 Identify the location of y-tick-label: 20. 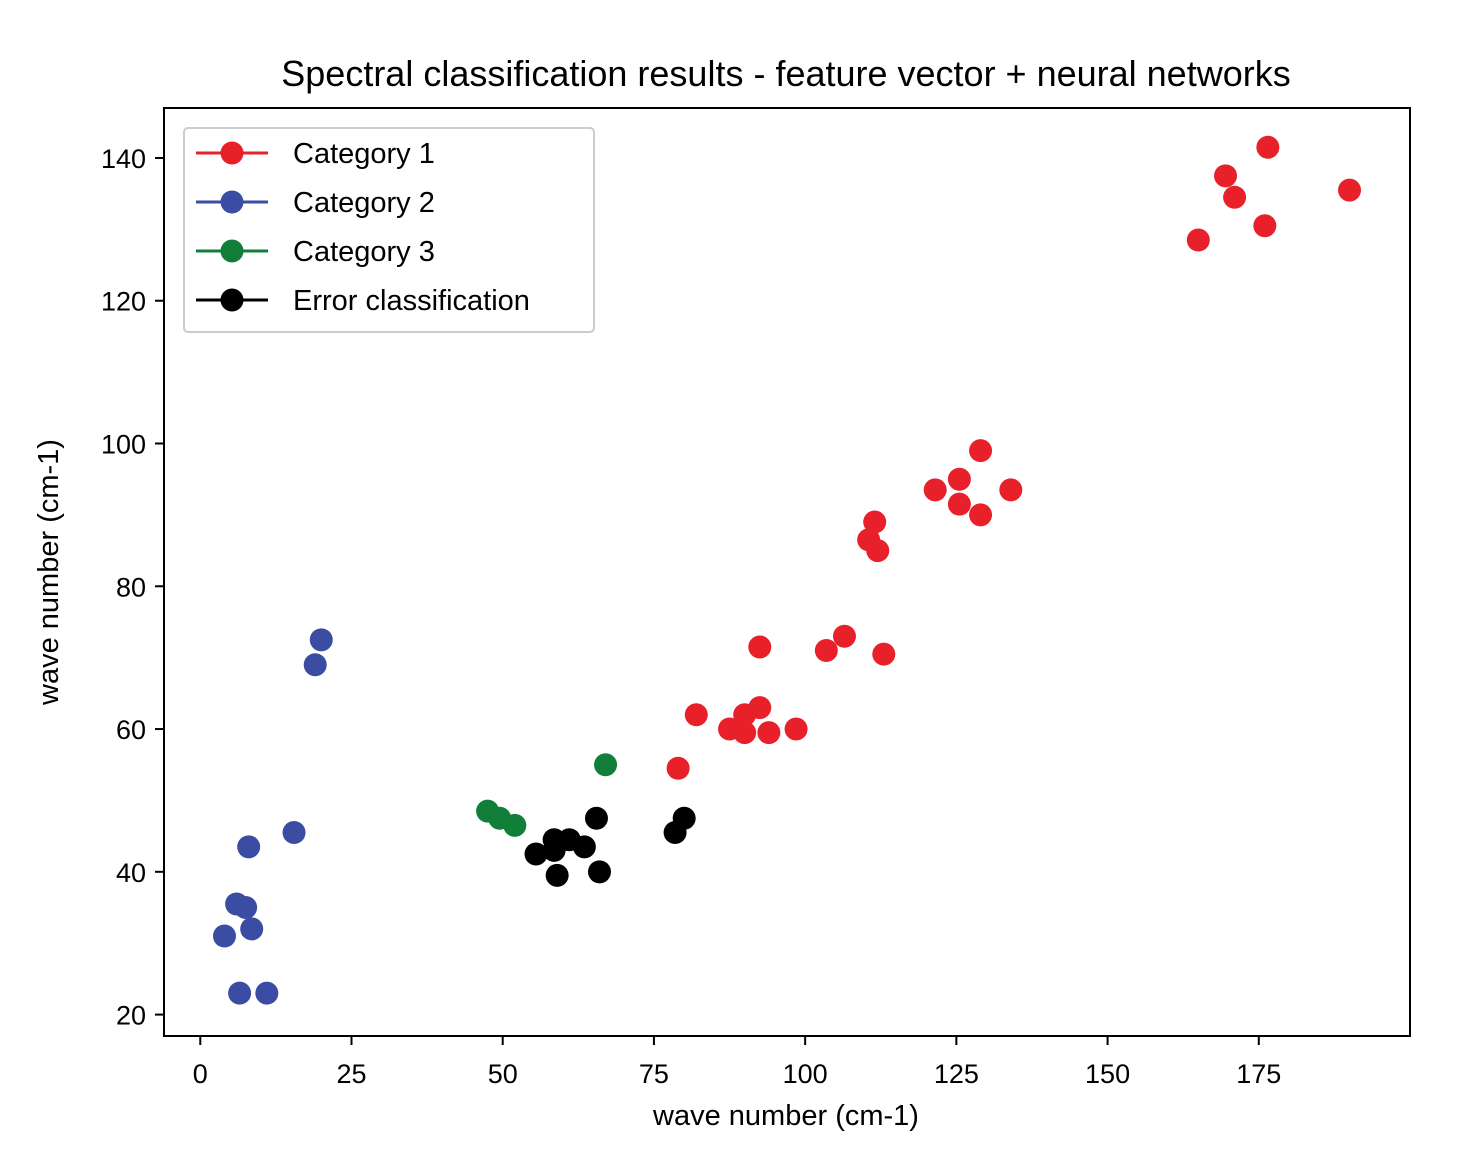
(131, 1016).